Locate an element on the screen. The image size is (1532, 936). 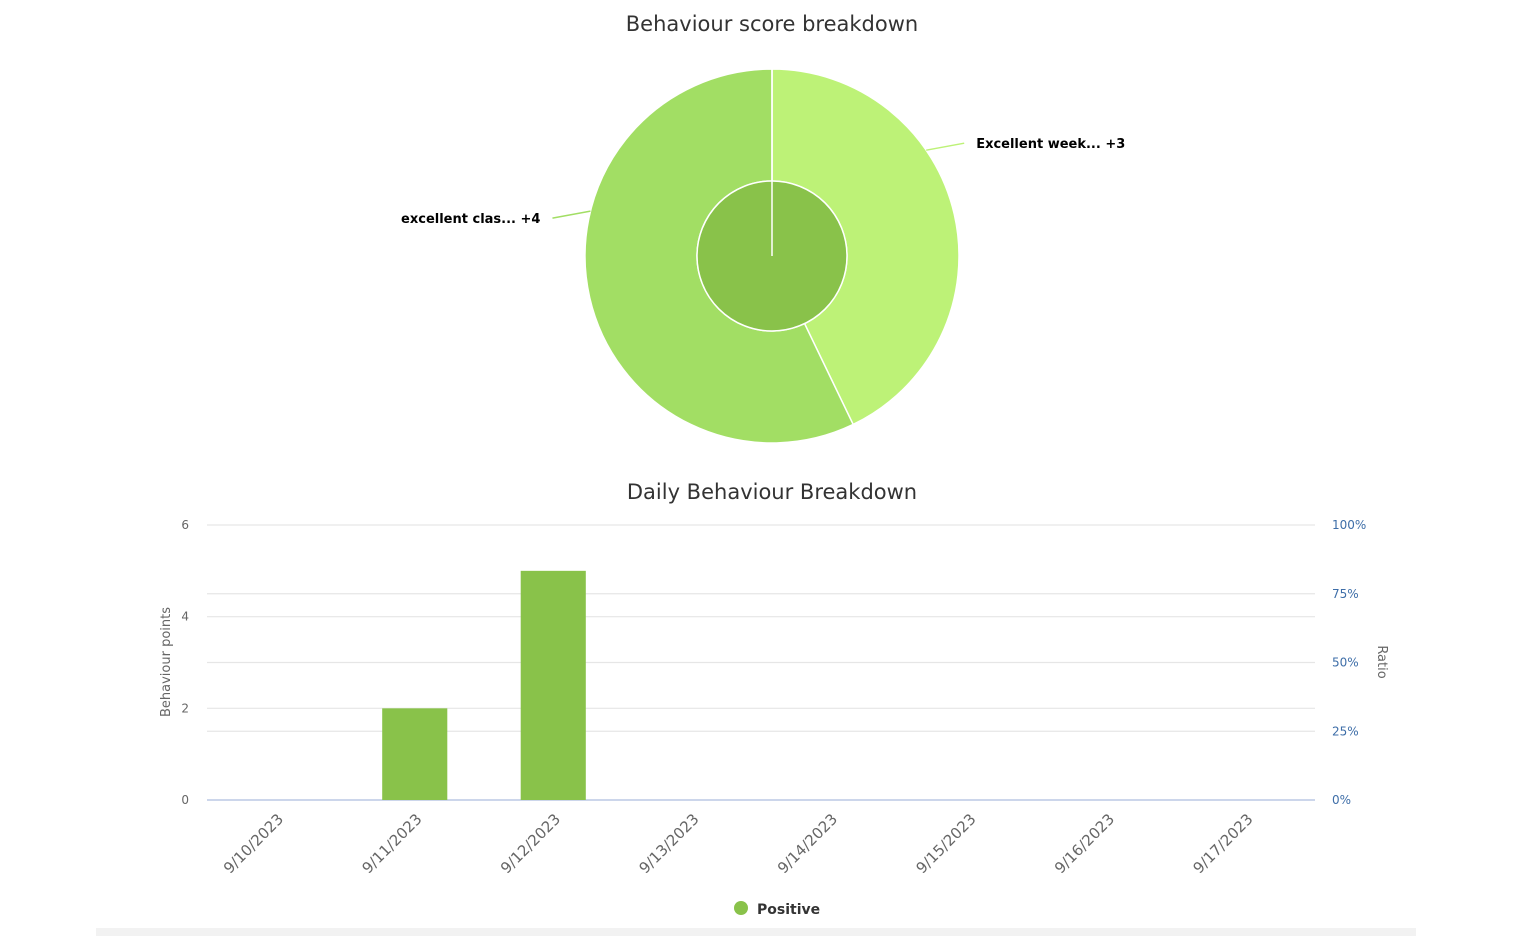
bar-chart-title: Daily Behaviour Breakdown is located at coordinates (772, 492).